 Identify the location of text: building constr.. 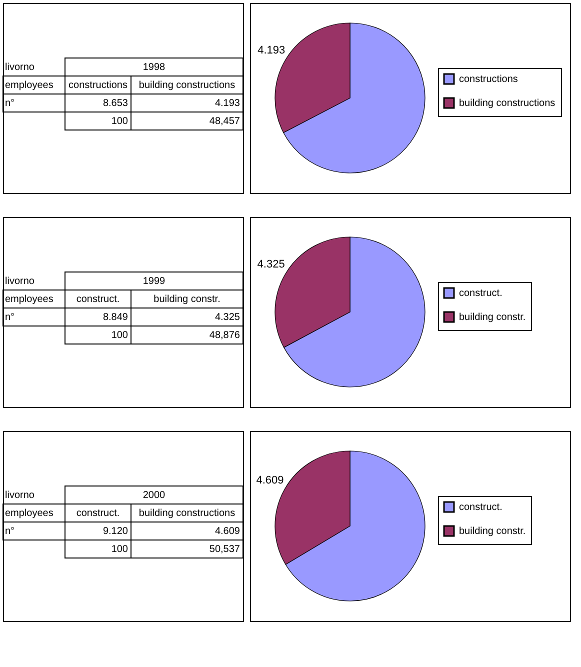
(187, 299).